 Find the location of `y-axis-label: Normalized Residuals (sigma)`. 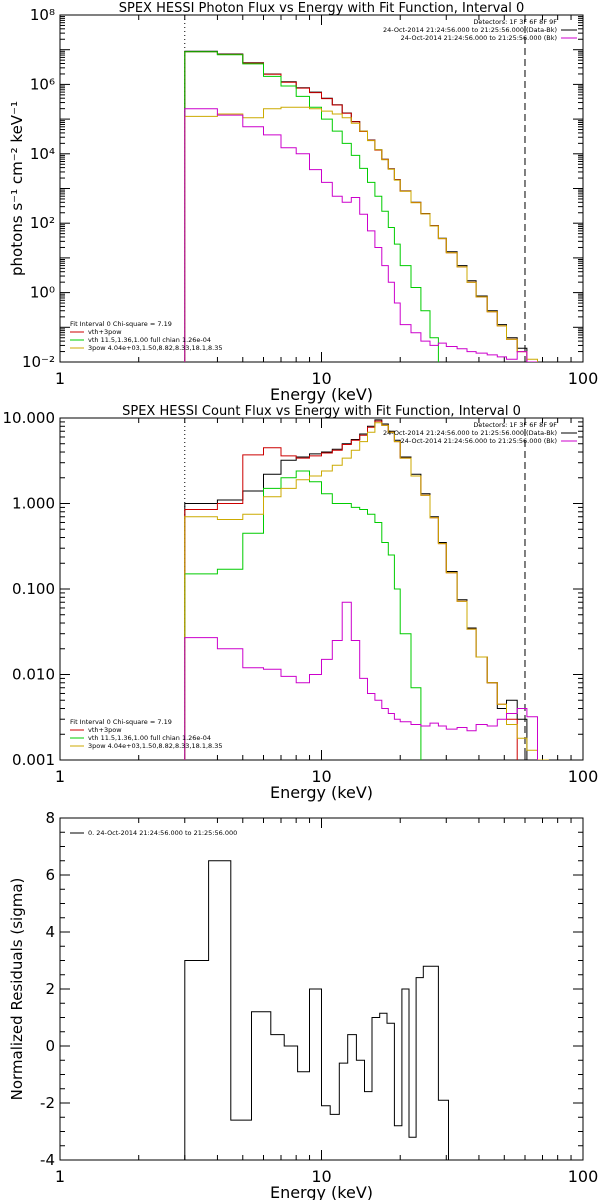

y-axis-label: Normalized Residuals (sigma) is located at coordinates (17, 989).